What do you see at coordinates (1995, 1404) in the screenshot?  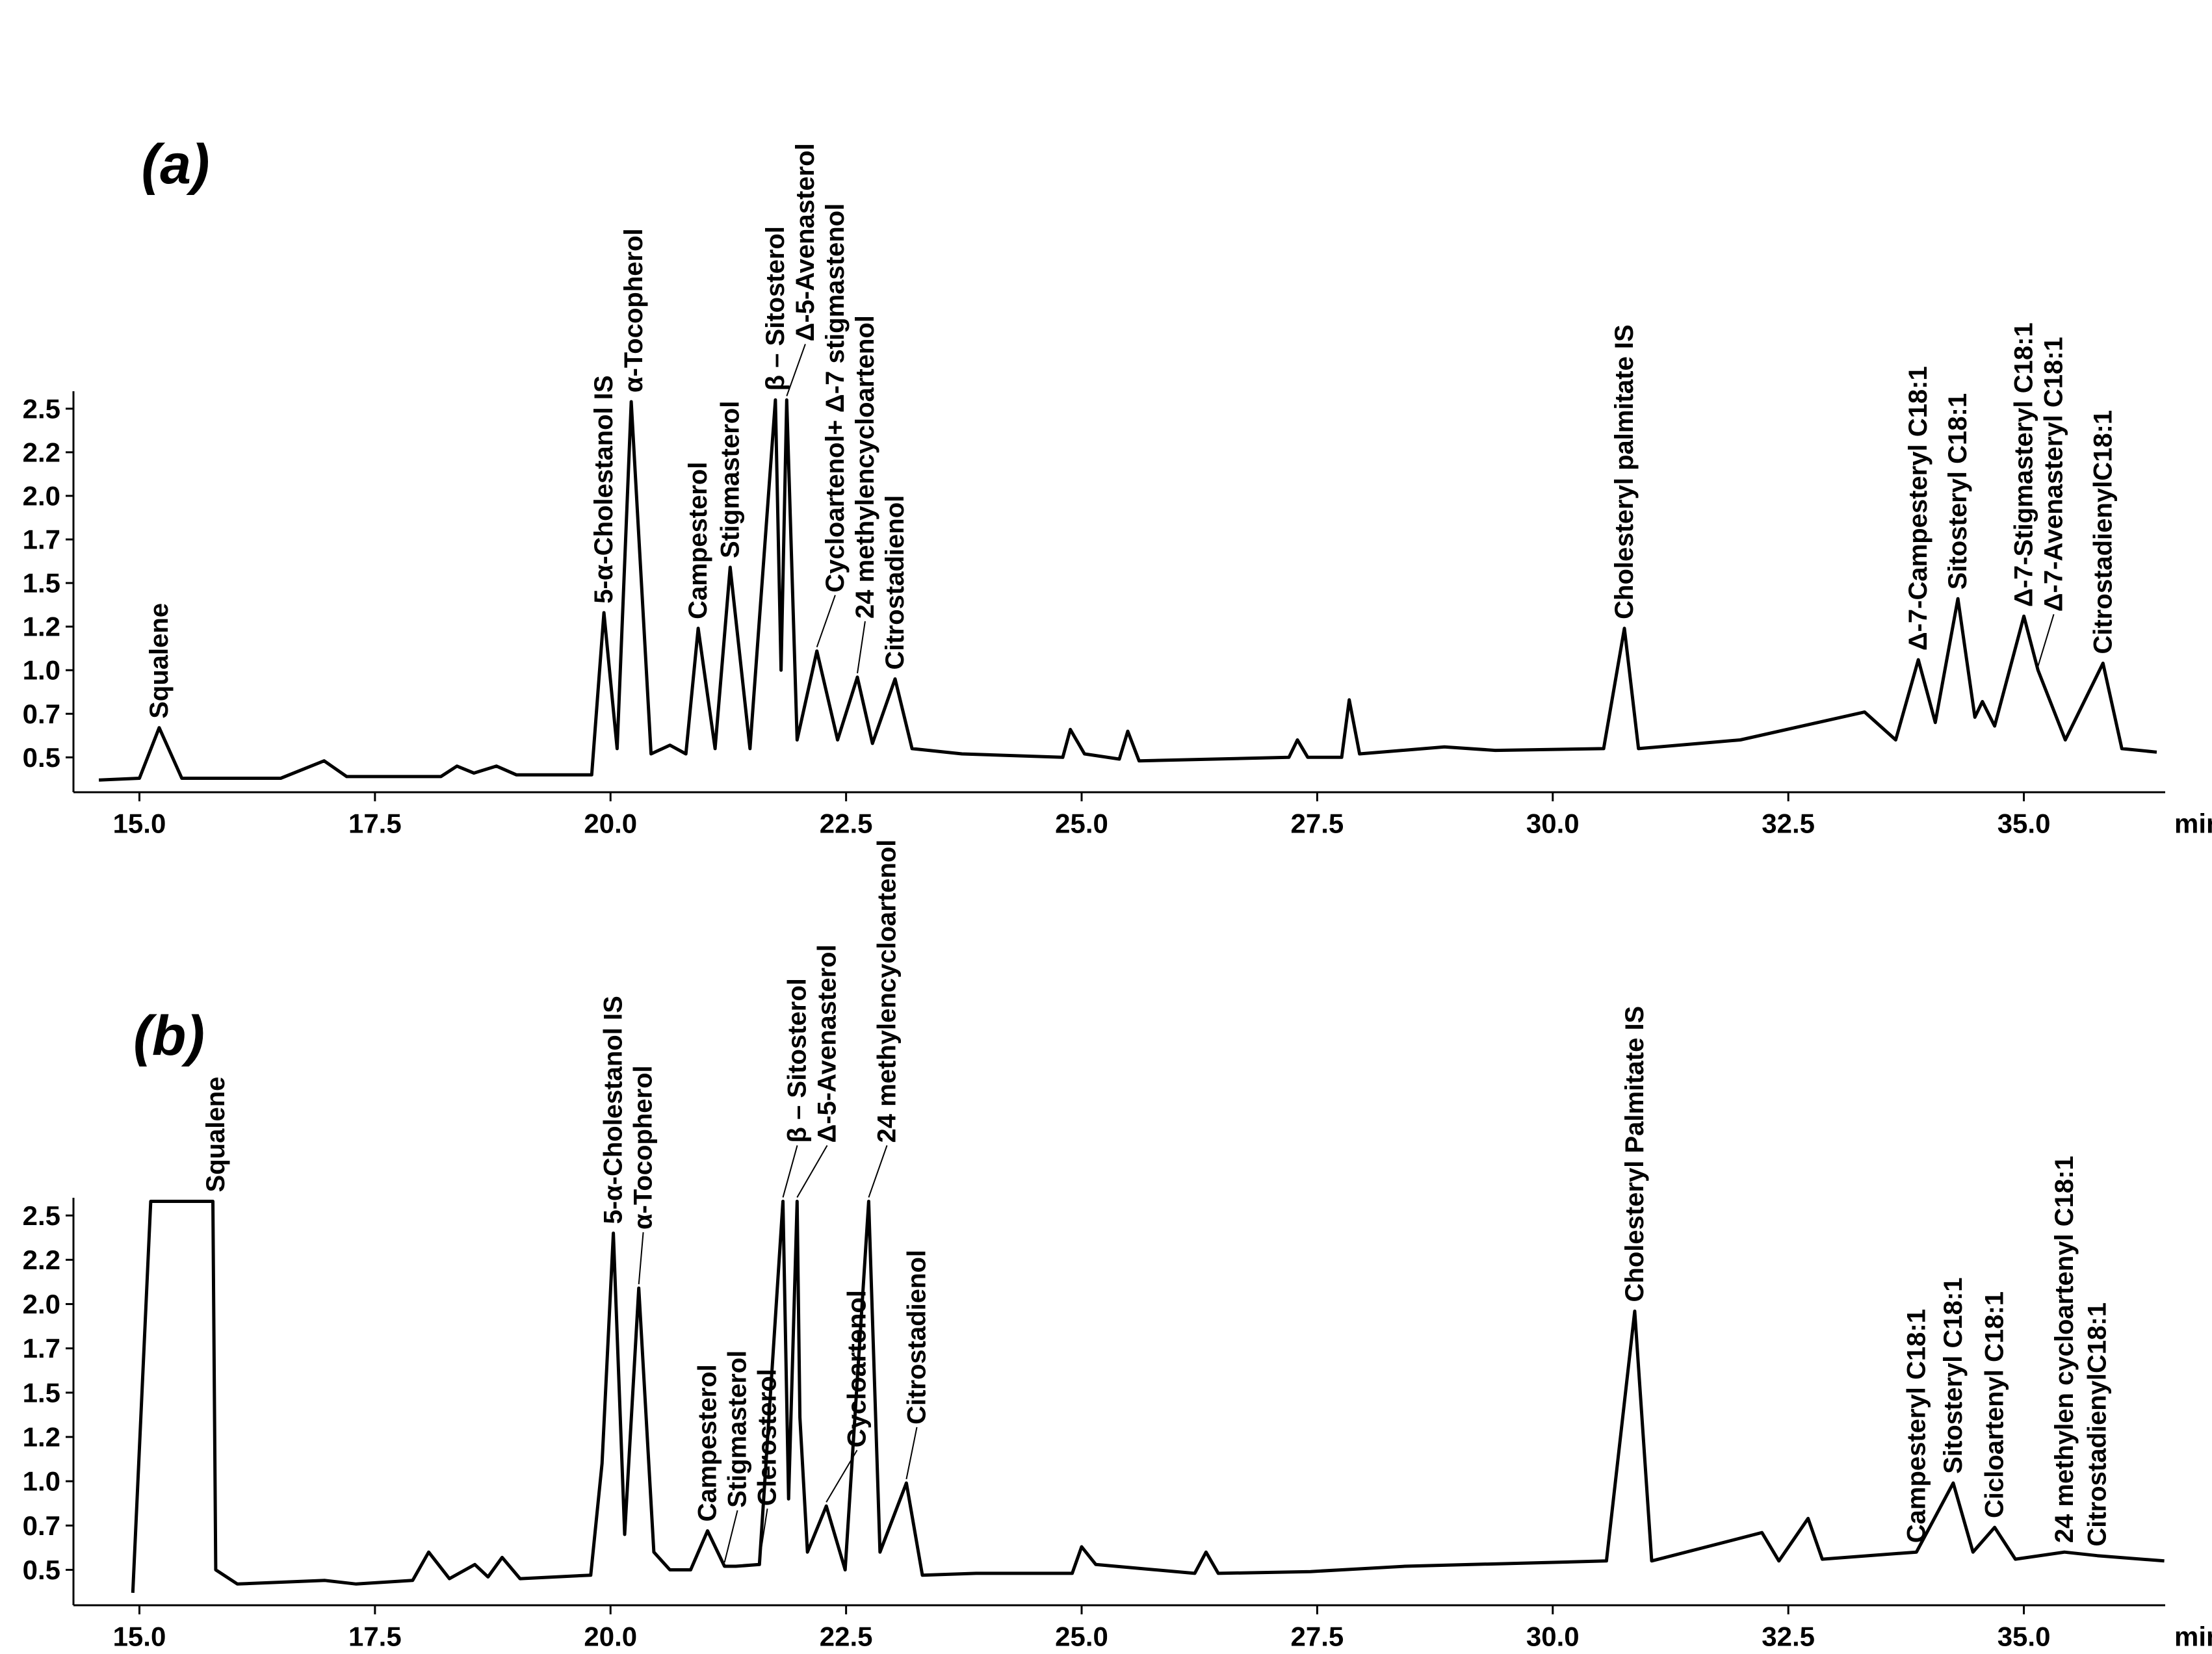 I see `peak-label: Cicloartenyl C18:1` at bounding box center [1995, 1404].